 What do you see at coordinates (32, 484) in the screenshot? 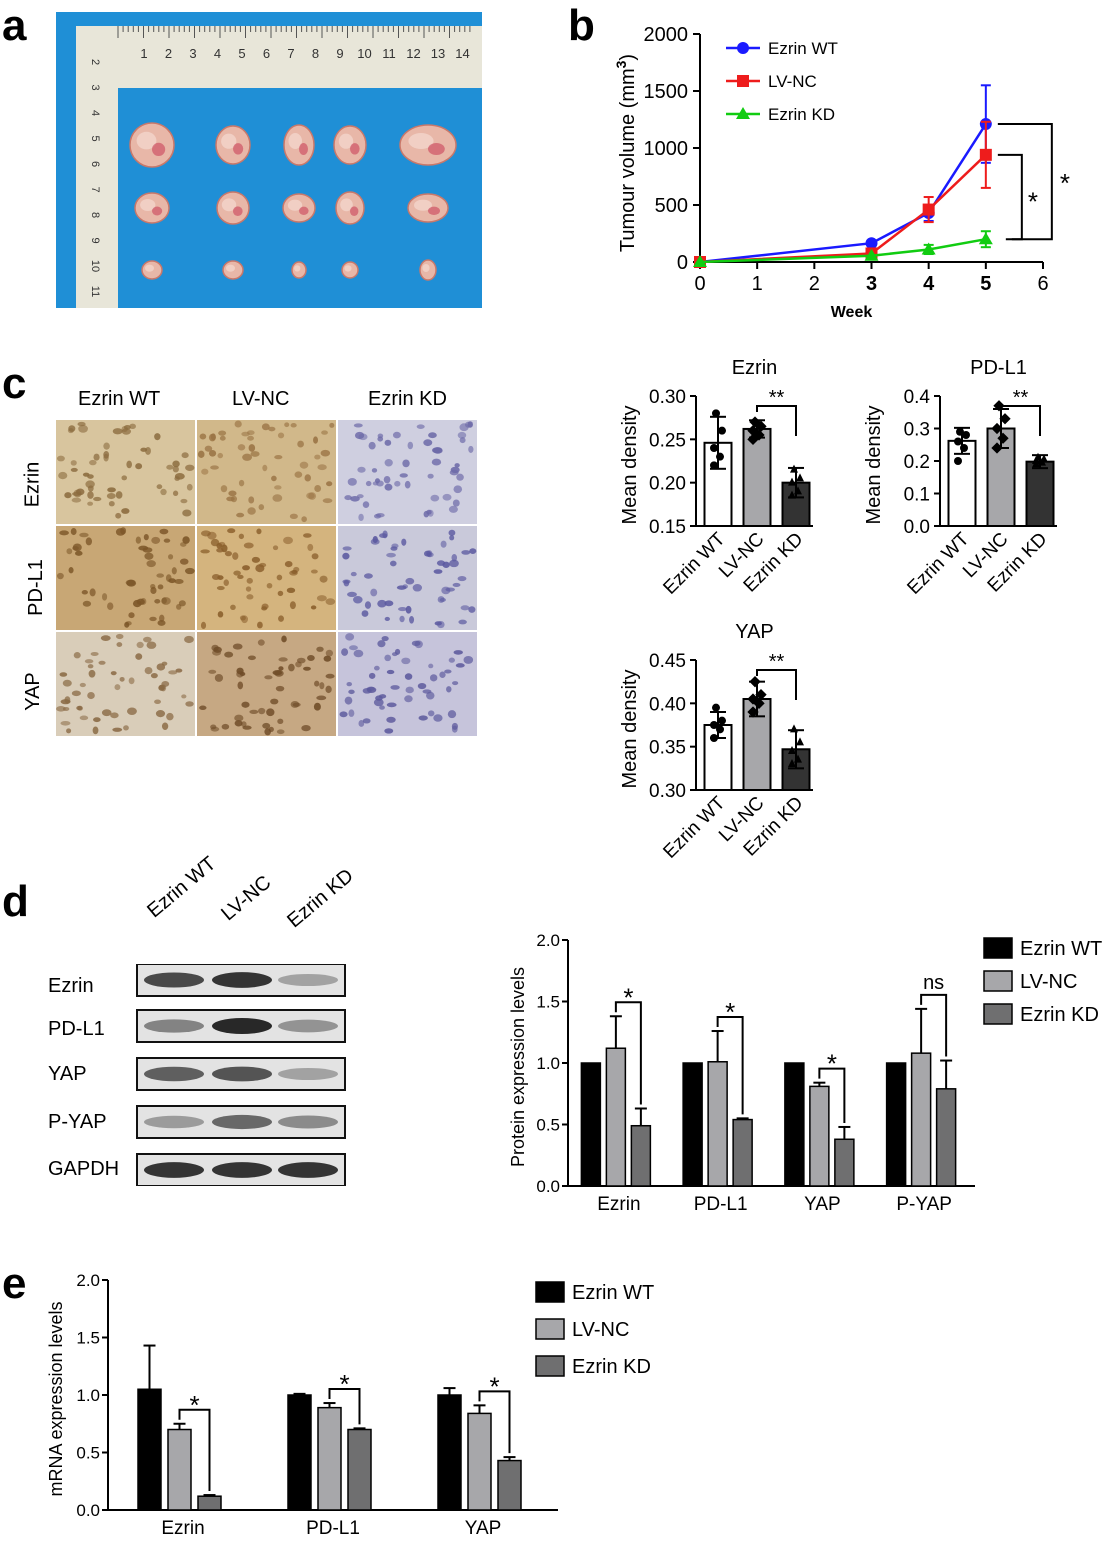
I see `ihc-row-label-1: Ezrin` at bounding box center [32, 484].